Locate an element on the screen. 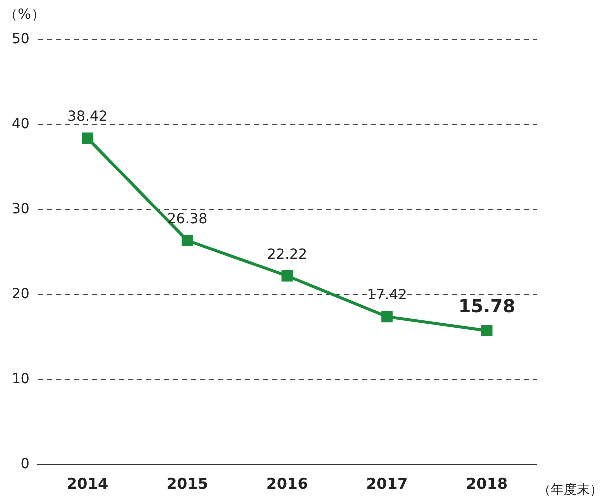  data-label: 15.78 is located at coordinates (487, 307).